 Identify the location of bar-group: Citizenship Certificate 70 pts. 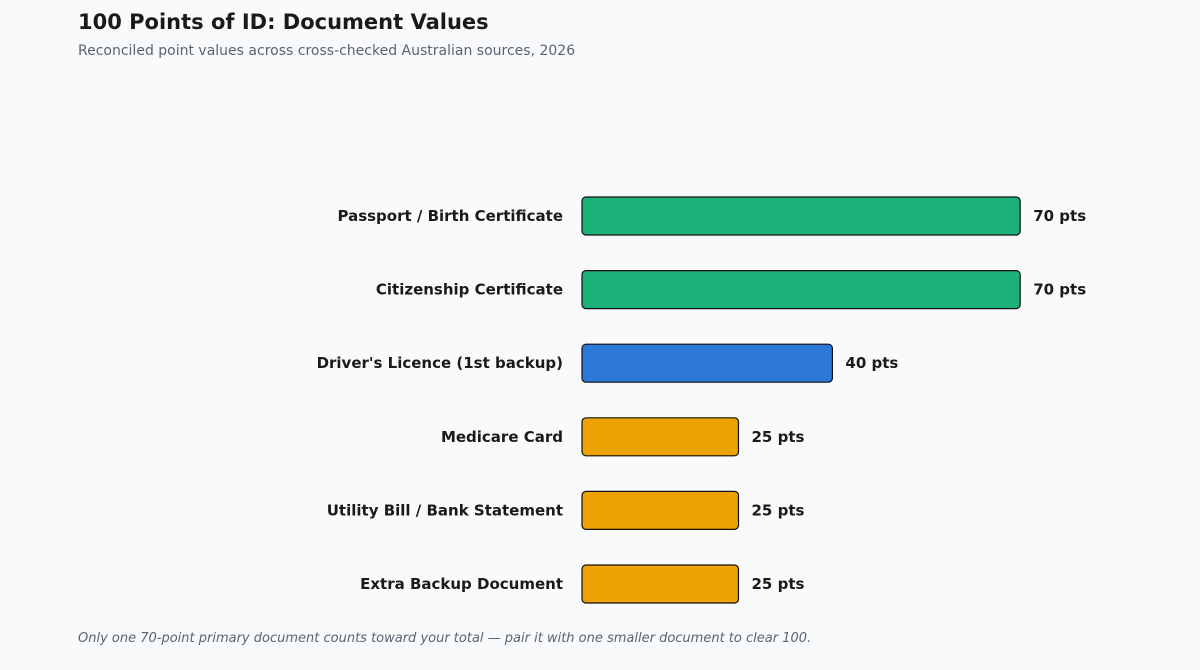
(731, 290).